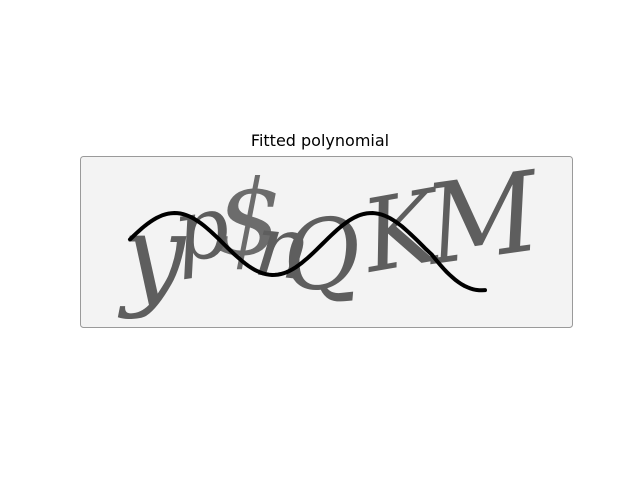 The width and height of the screenshot is (640, 480). What do you see at coordinates (322, 255) in the screenshot?
I see `captcha-char-4: Q` at bounding box center [322, 255].